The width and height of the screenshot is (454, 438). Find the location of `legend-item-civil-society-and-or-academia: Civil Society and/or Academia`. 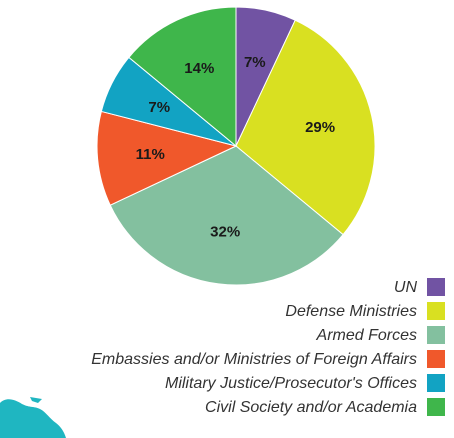

legend-item-civil-society-and-or-academia: Civil Society and/or Academia is located at coordinates (325, 407).